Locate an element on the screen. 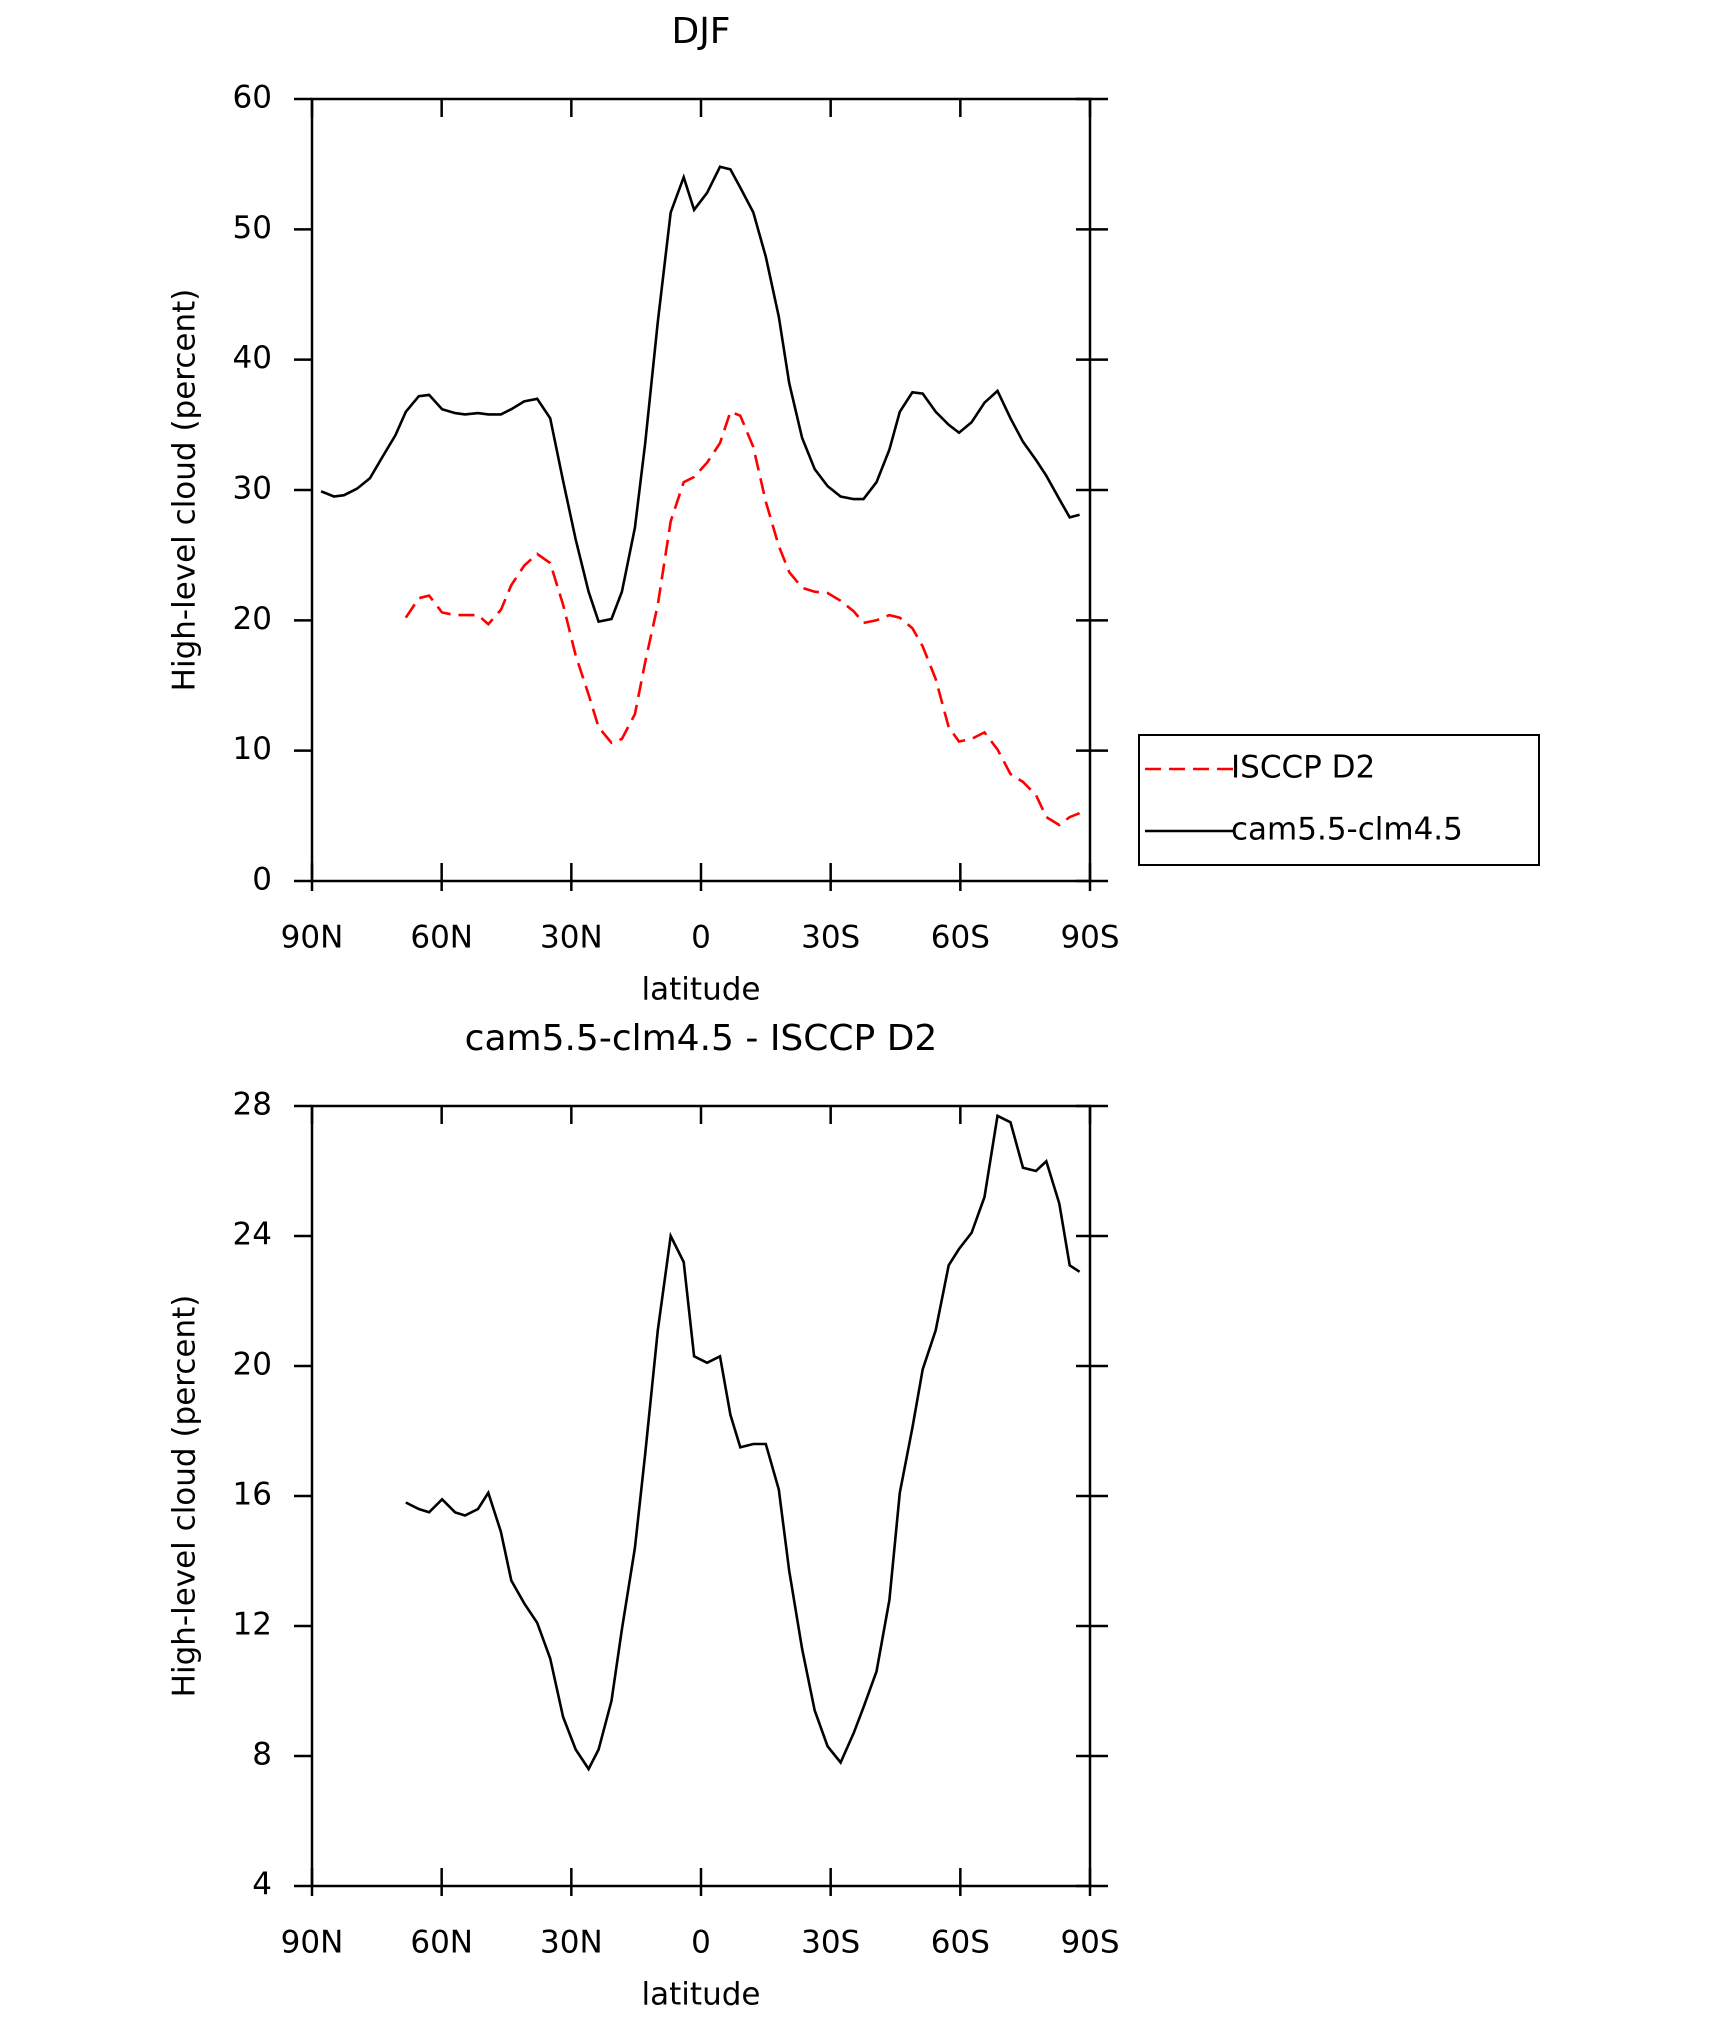  chart-title: DJF is located at coordinates (700, 31).